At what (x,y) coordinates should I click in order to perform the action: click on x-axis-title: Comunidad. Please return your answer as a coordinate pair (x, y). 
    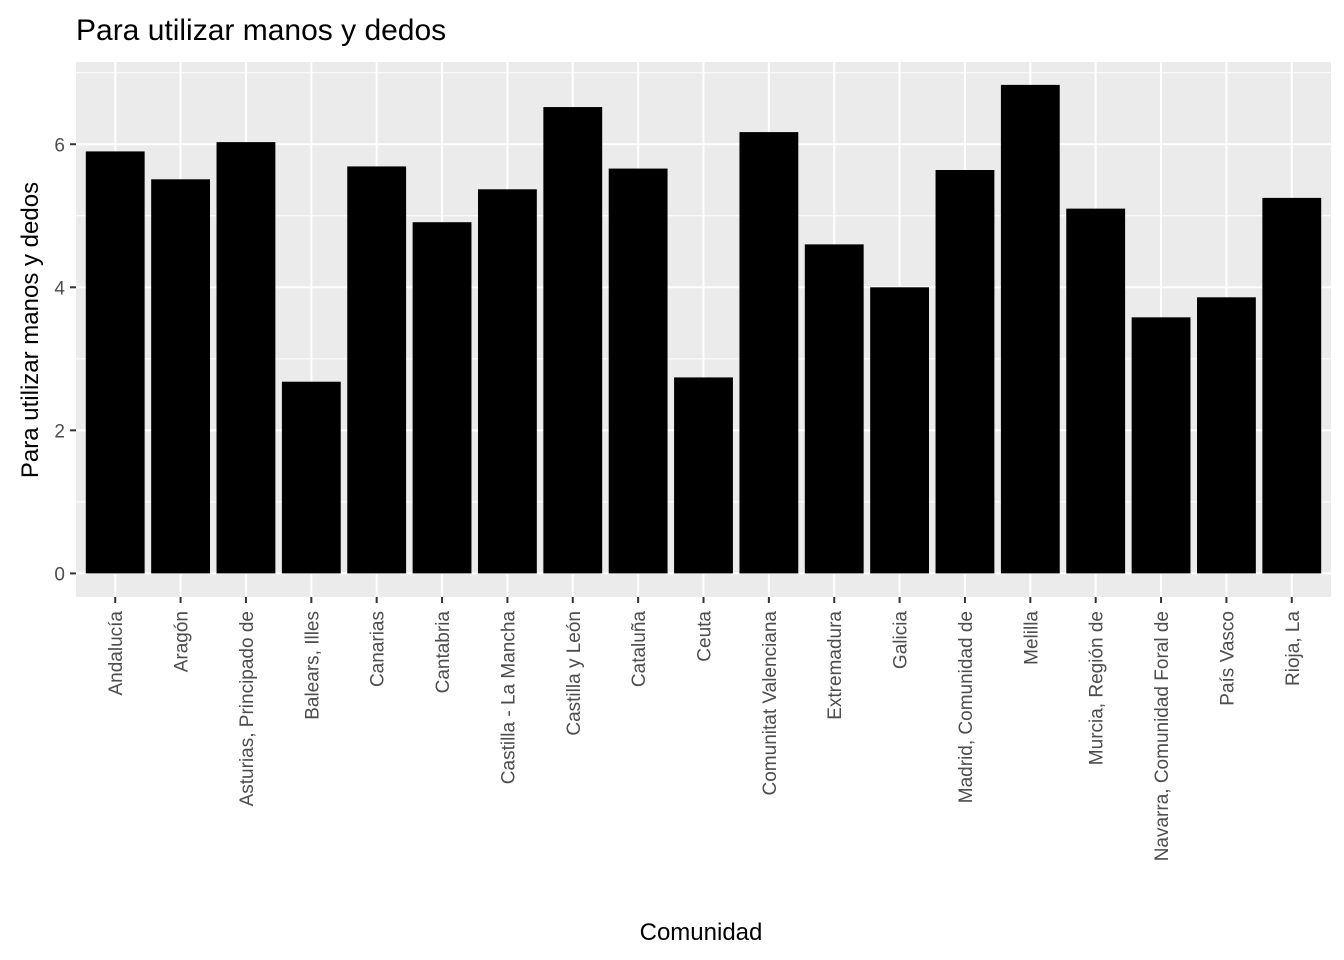
    Looking at the image, I should click on (701, 932).